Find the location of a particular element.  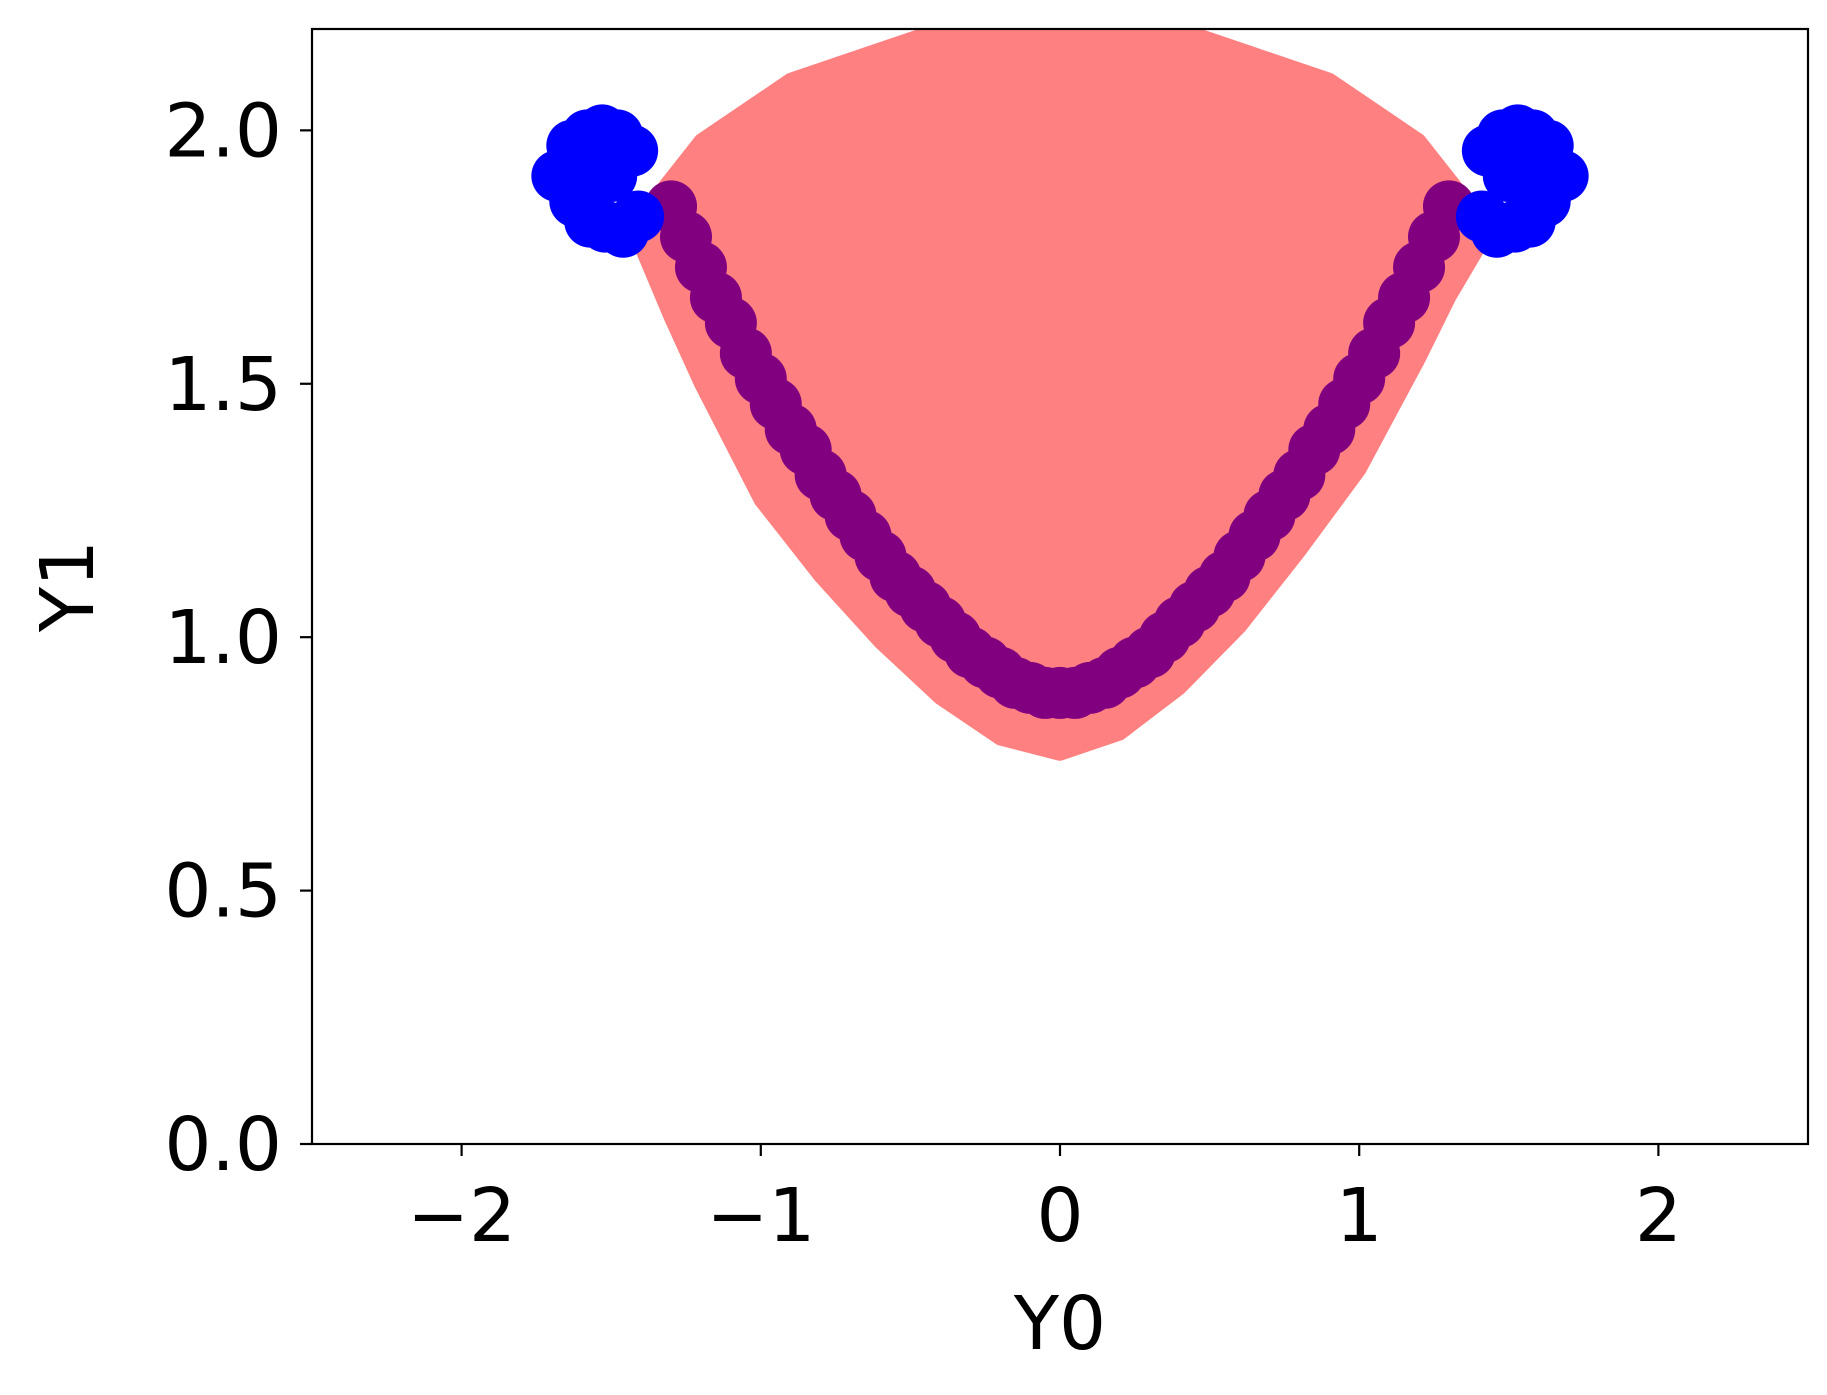

y-tick-label: 0.5 is located at coordinates (223, 892).